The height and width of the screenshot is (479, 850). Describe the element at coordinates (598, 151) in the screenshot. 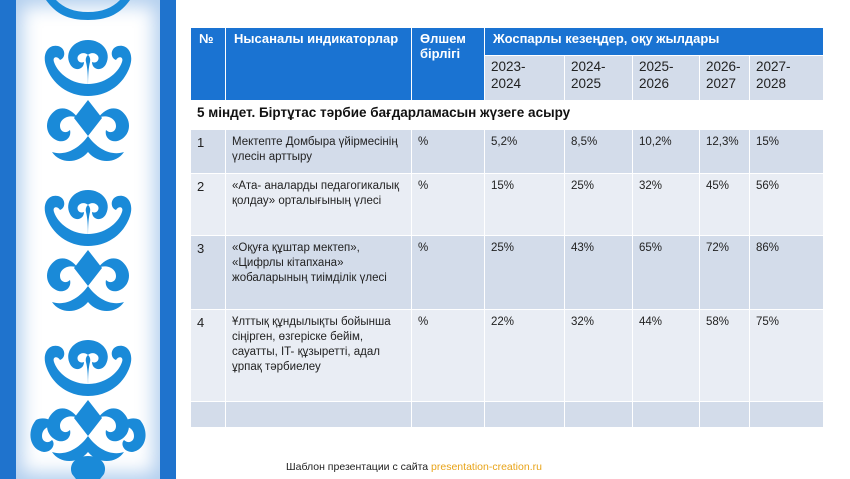

I see `row-value: 8,5%` at that location.